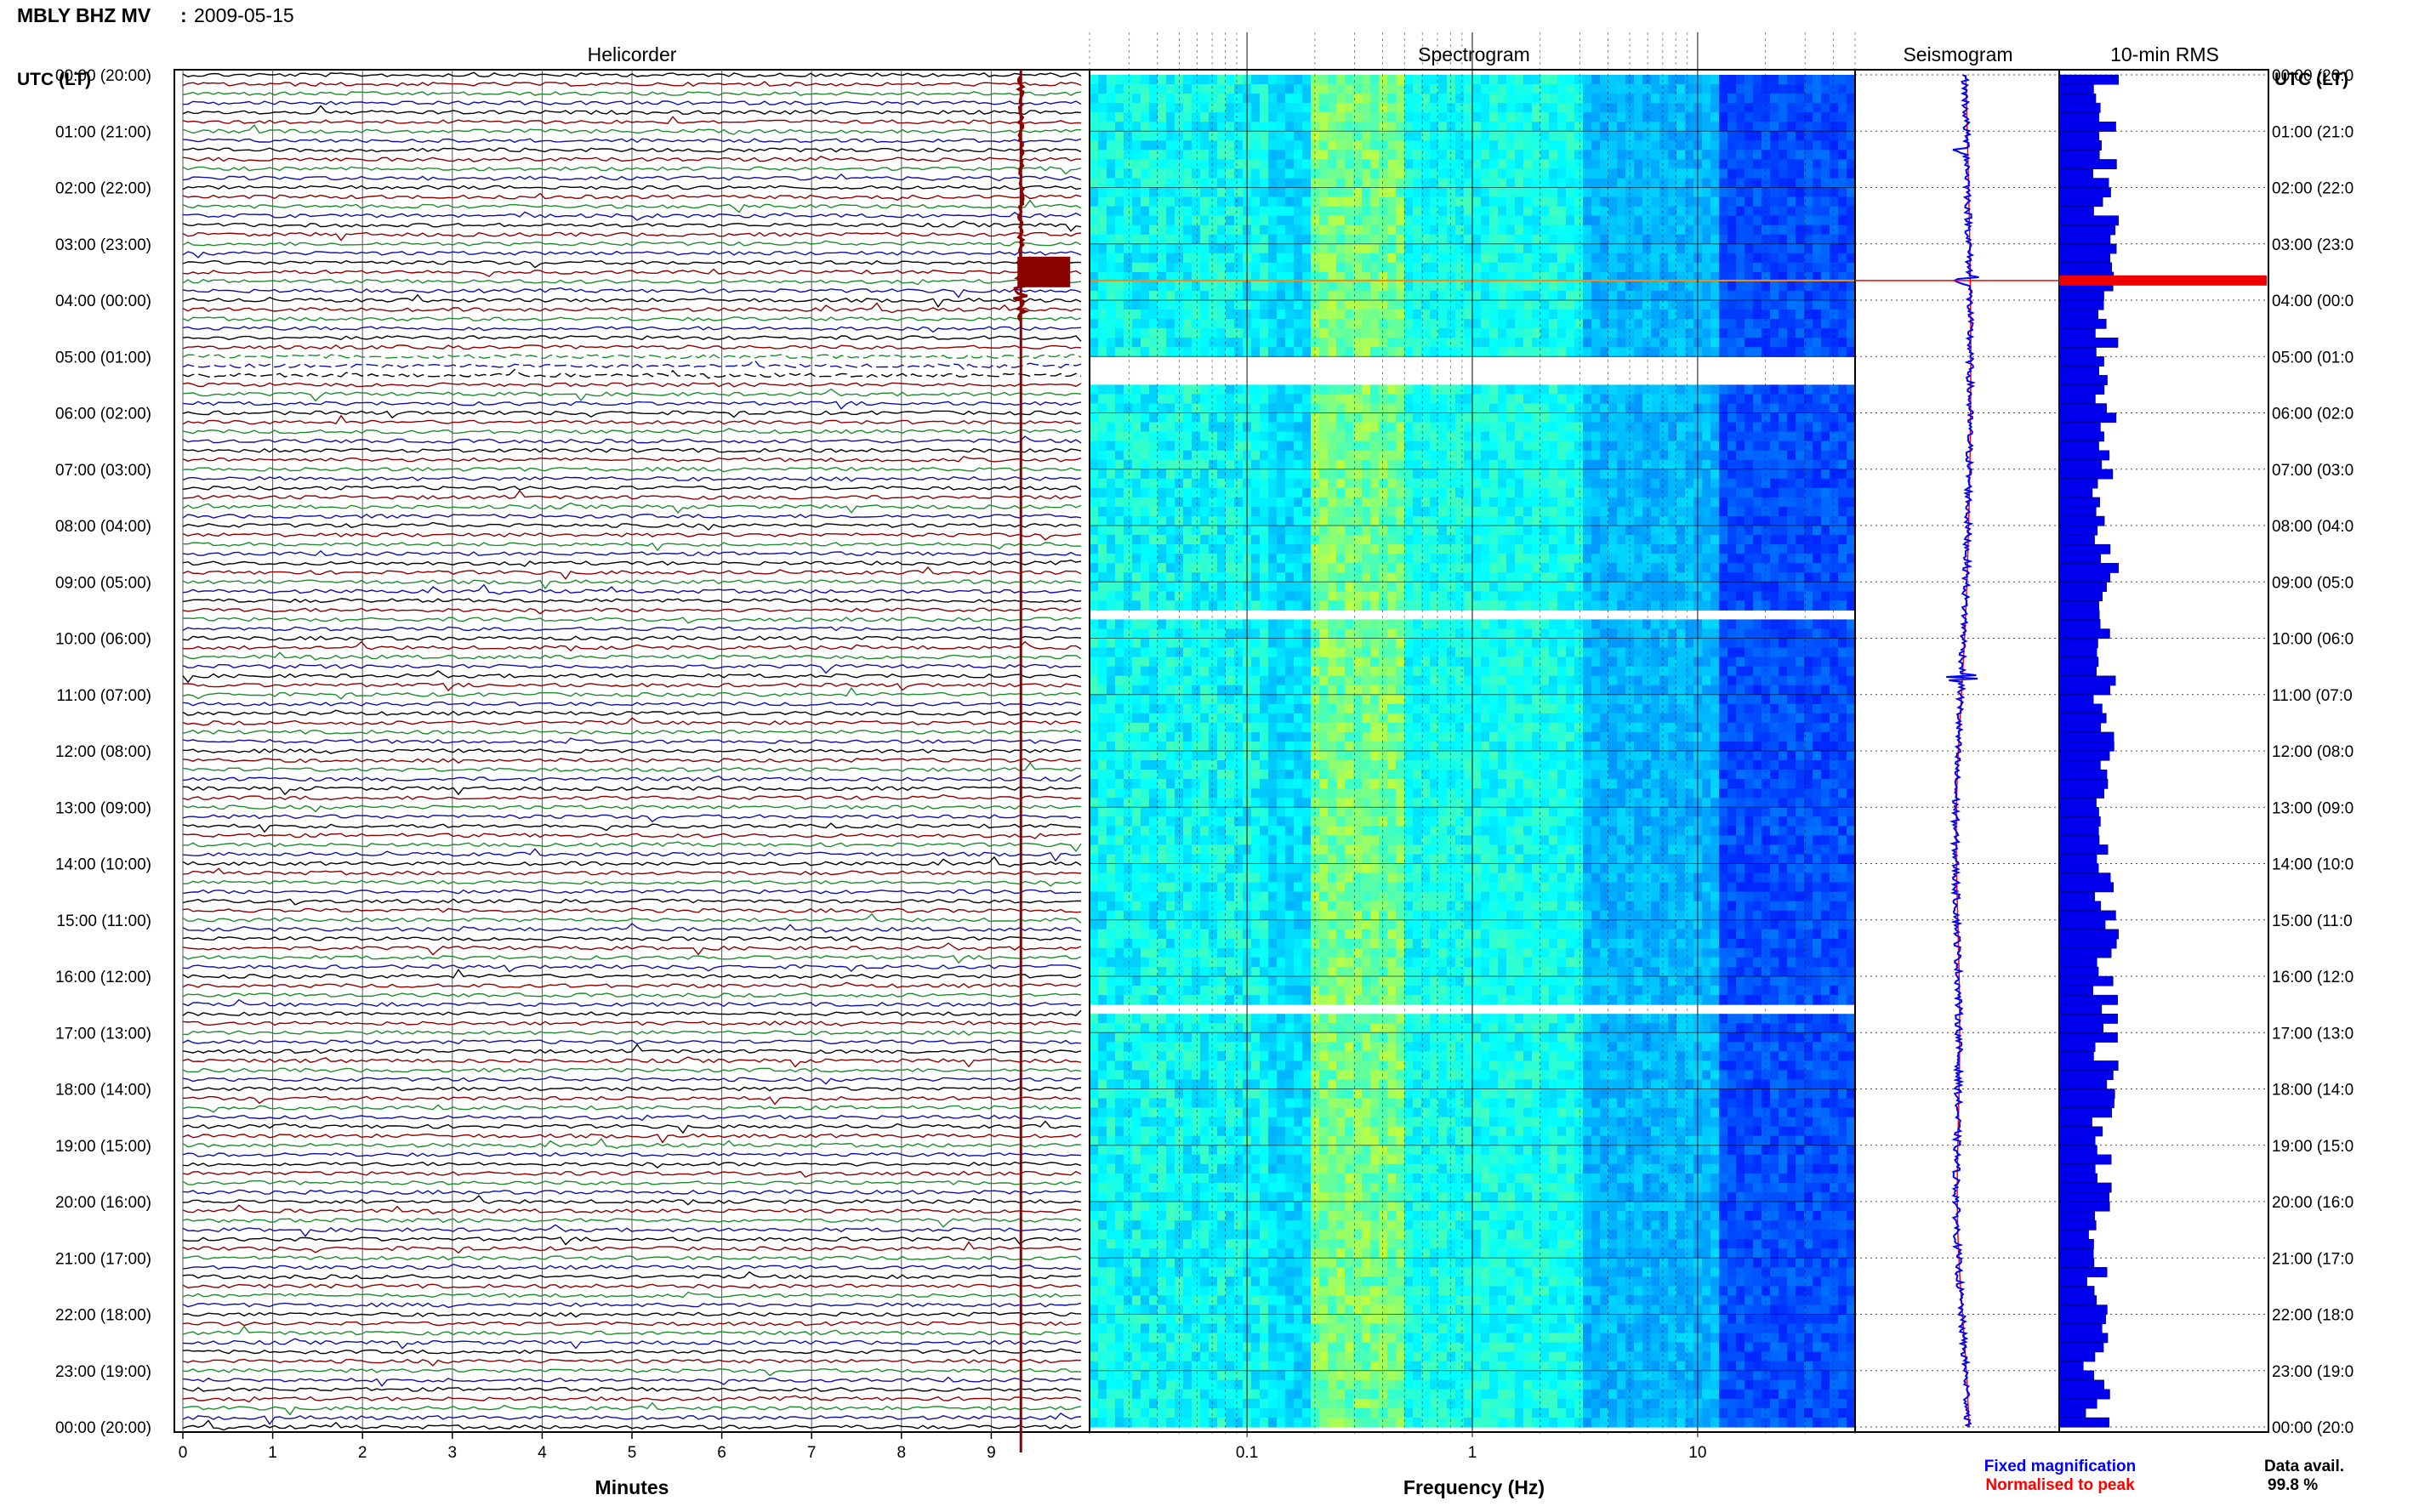 The width and height of the screenshot is (2419, 1512). What do you see at coordinates (103, 527) in the screenshot?
I see `time-label-left: 08:00 (04:00)` at bounding box center [103, 527].